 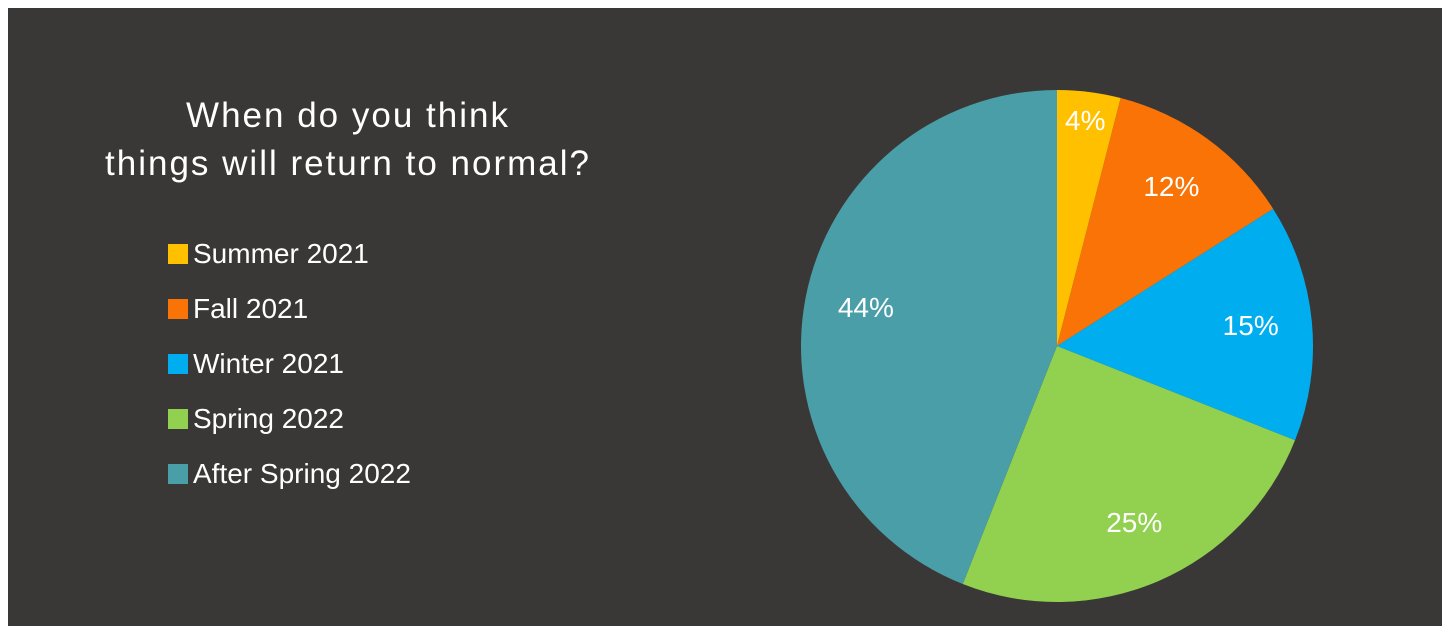 I want to click on pie-slice-fall-2021, so click(x=1165, y=222).